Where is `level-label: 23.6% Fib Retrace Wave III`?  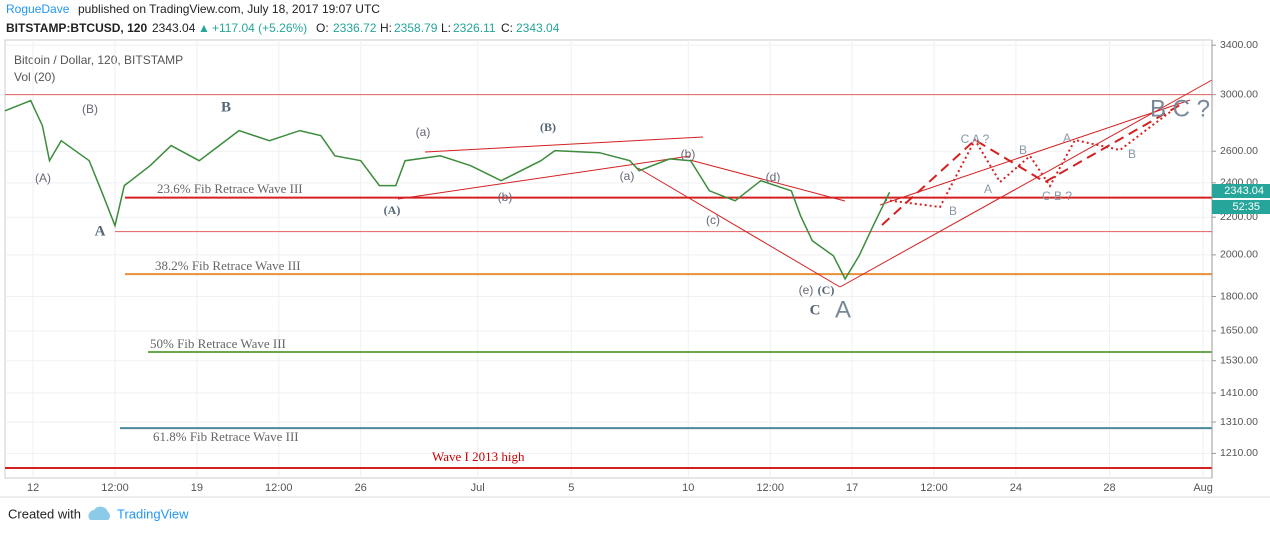 level-label: 23.6% Fib Retrace Wave III is located at coordinates (230, 188).